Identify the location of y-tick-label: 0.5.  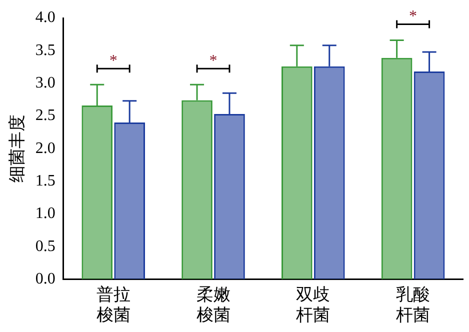
(45, 246).